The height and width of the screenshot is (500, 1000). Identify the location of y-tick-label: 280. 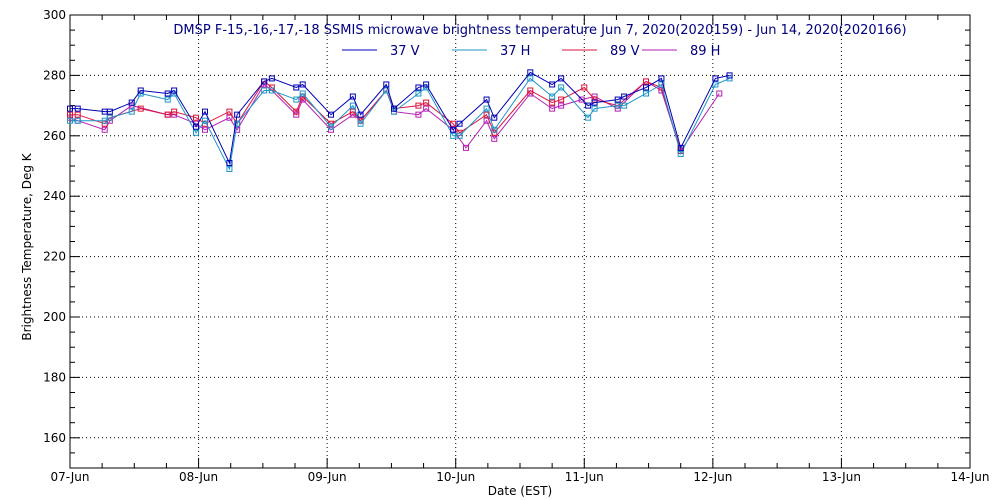
(54, 75).